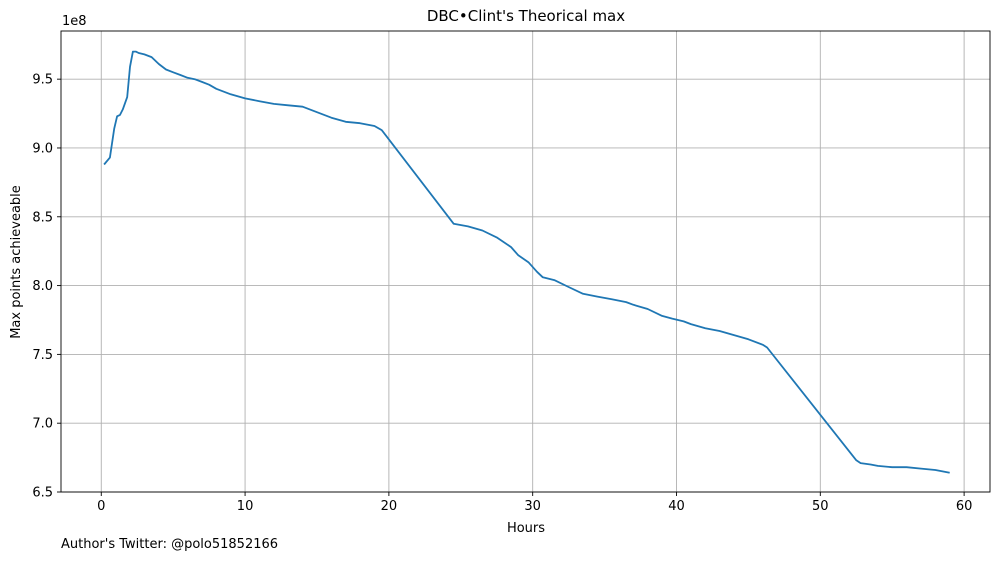 Image resolution: width=1001 pixels, height=562 pixels. I want to click on x-tick-label: 30, so click(532, 506).